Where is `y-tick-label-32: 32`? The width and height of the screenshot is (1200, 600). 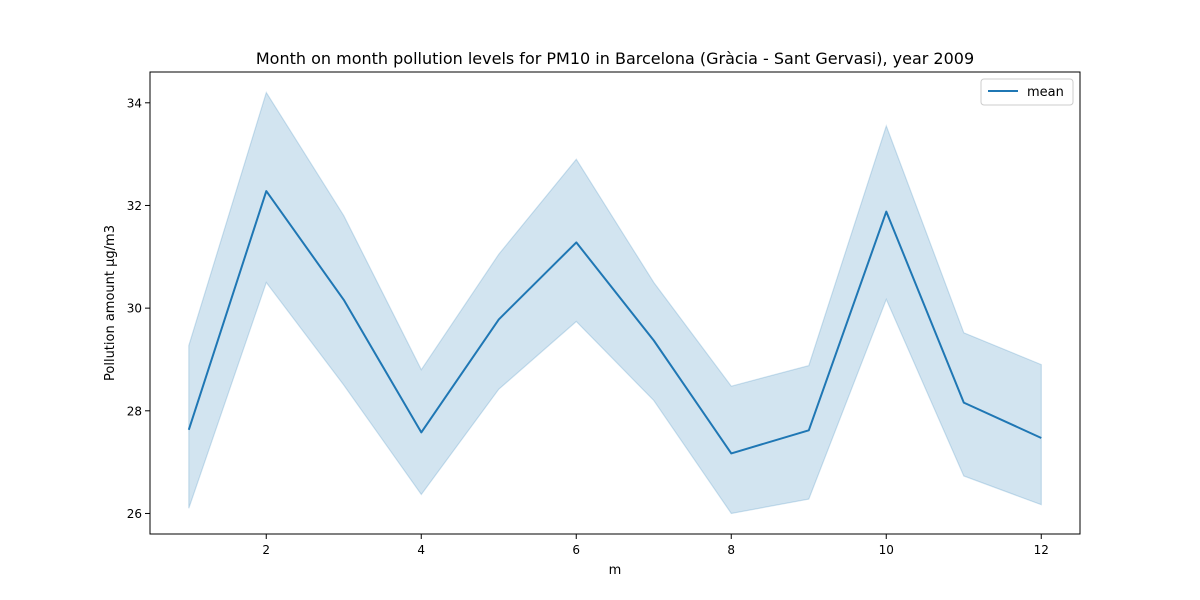
y-tick-label-32: 32 is located at coordinates (134, 206).